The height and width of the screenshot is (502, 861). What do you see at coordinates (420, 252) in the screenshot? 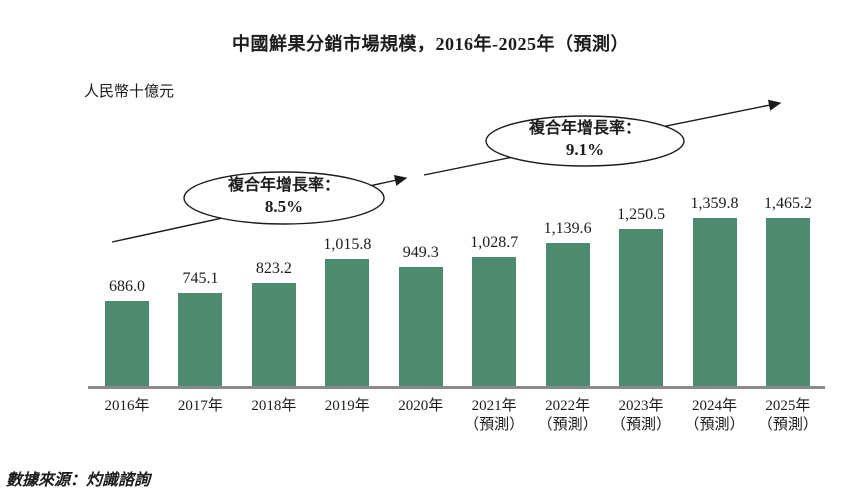
I see `bar-value-label: 949.3` at bounding box center [420, 252].